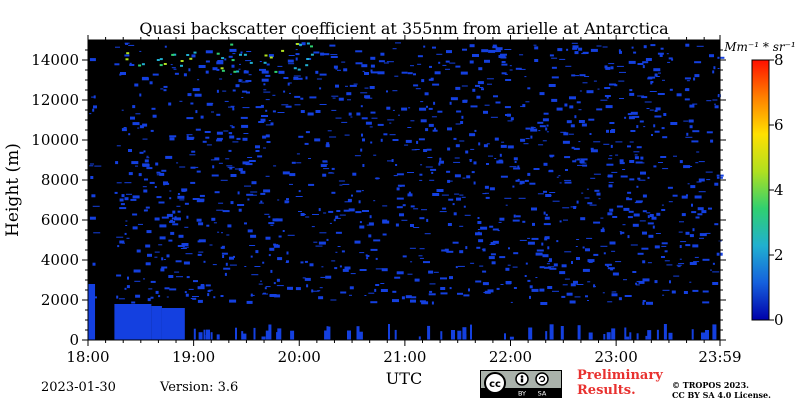 The height and width of the screenshot is (405, 800). What do you see at coordinates (521, 384) in the screenshot?
I see `cc-license-badge: cc BY SA` at bounding box center [521, 384].